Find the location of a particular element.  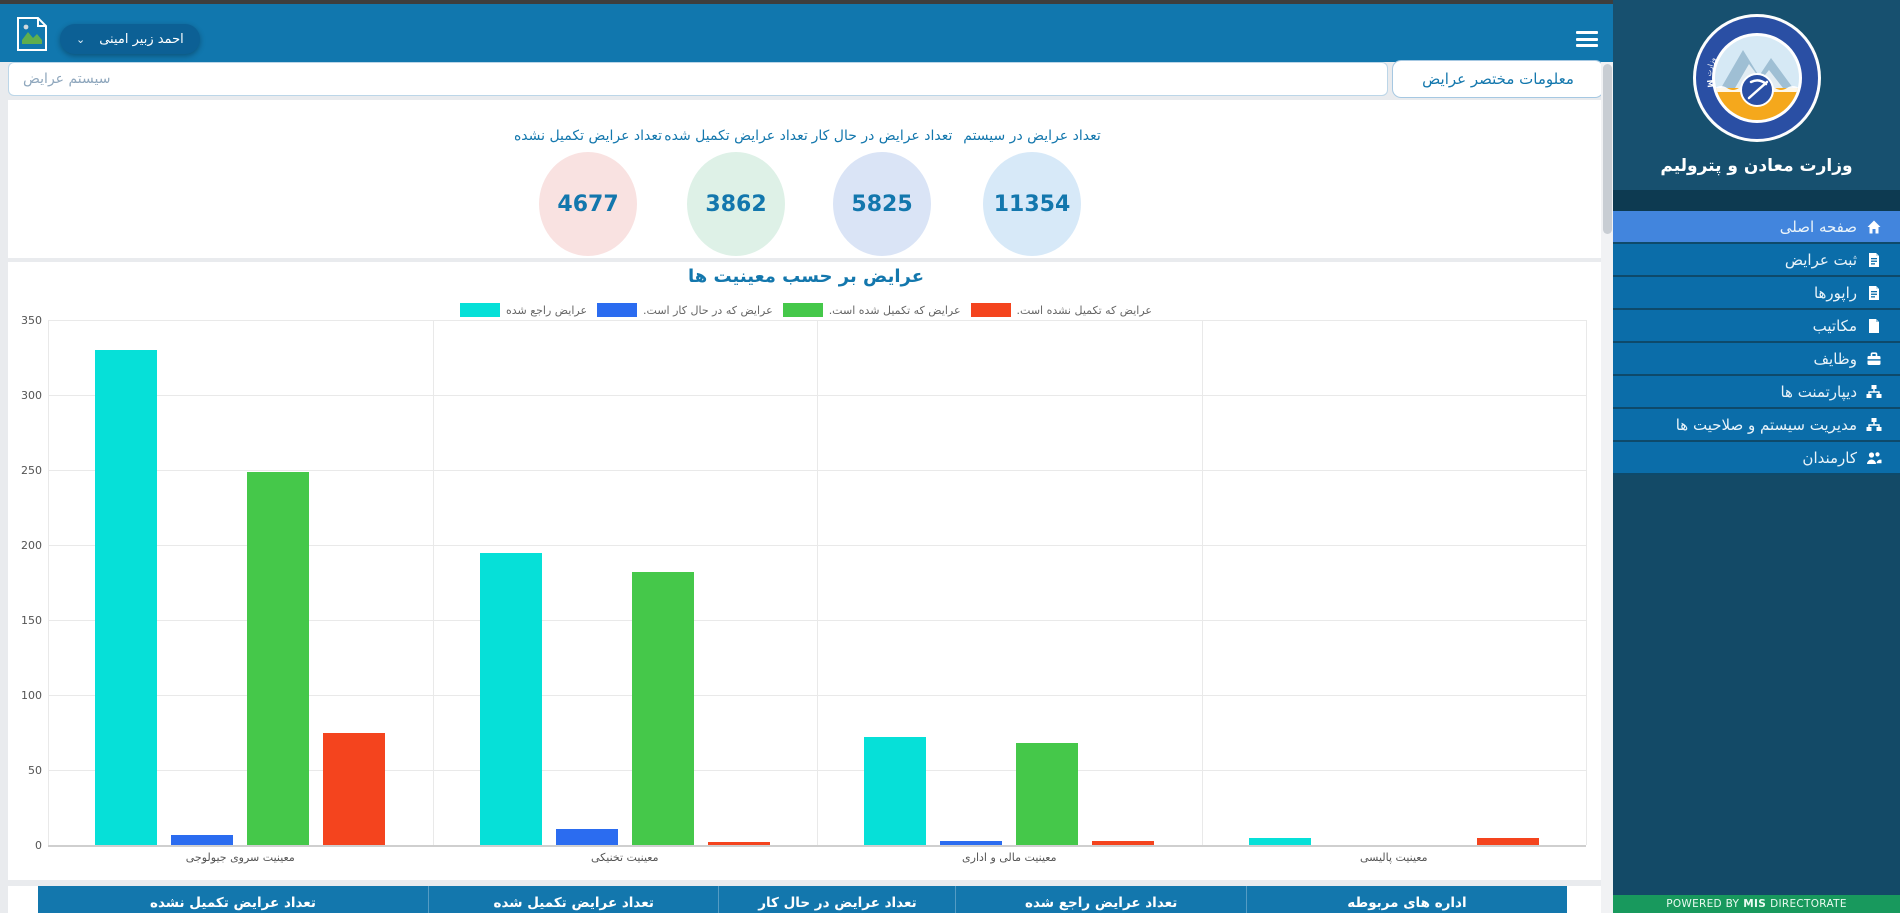

topbar: ⌄ احمد زبیر امینی is located at coordinates (806, 33).